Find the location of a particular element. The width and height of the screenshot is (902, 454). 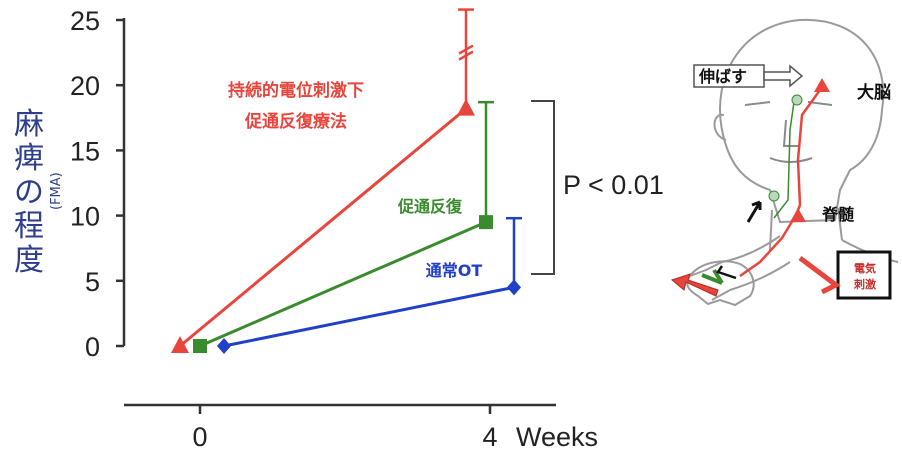

y-axis-label: 麻痺の程度 is located at coordinates (29, 192).